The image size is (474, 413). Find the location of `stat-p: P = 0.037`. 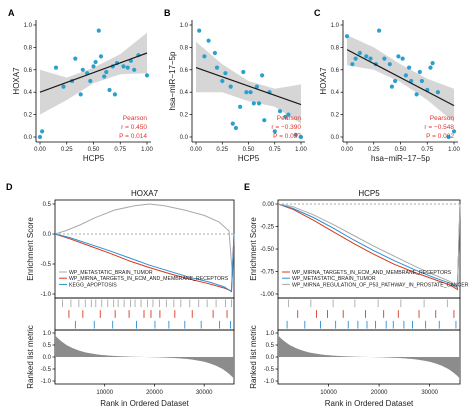

stat-p: P = 0.037 is located at coordinates (287, 136).